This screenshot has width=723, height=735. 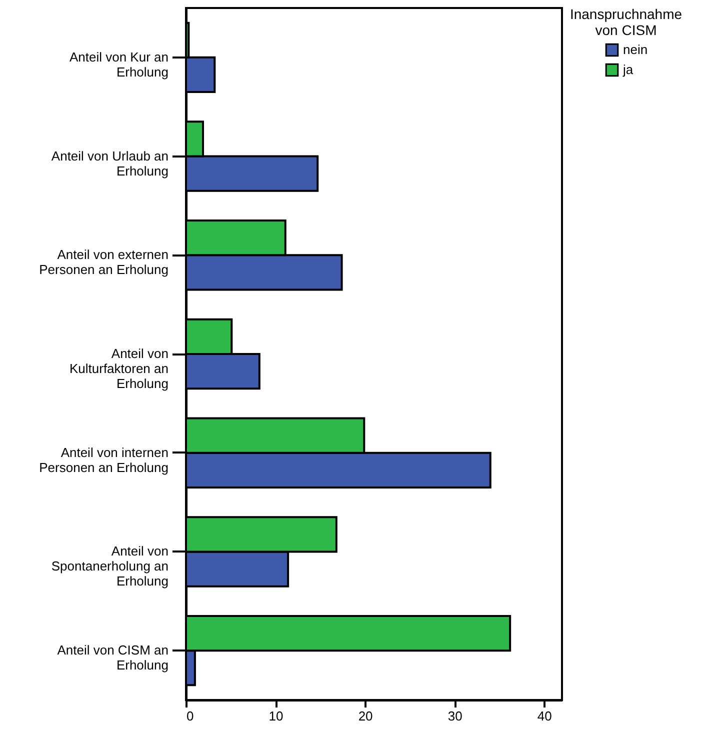 What do you see at coordinates (626, 22) in the screenshot?
I see `legend-title: Inanspruchnahme von CISM` at bounding box center [626, 22].